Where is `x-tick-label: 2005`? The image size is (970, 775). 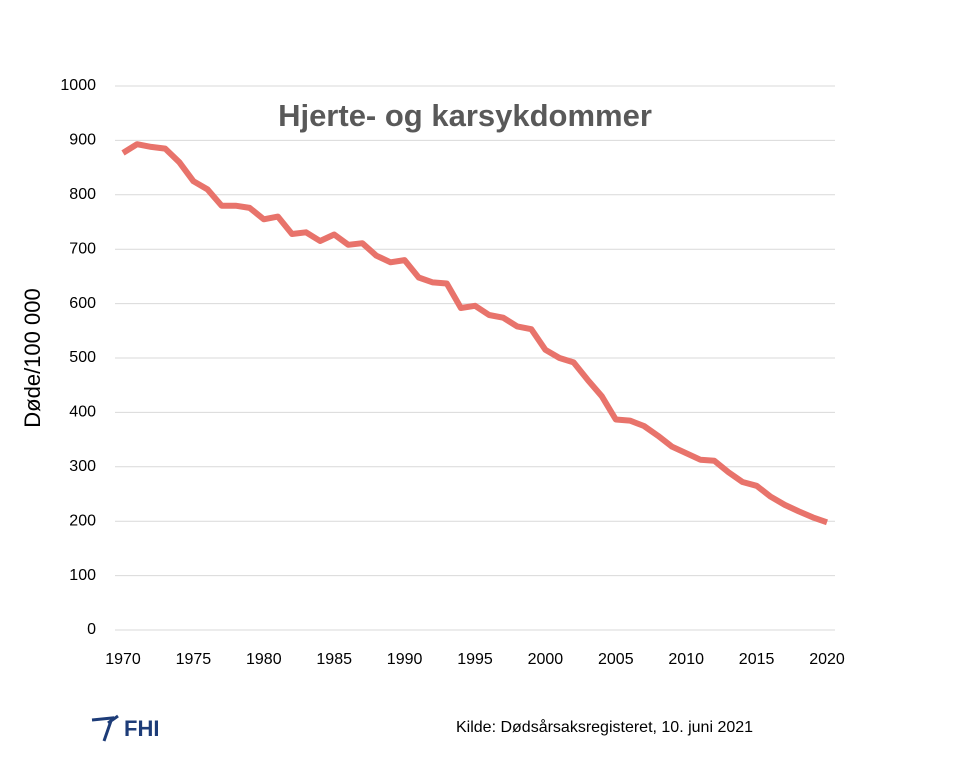
x-tick-label: 2005 is located at coordinates (616, 659).